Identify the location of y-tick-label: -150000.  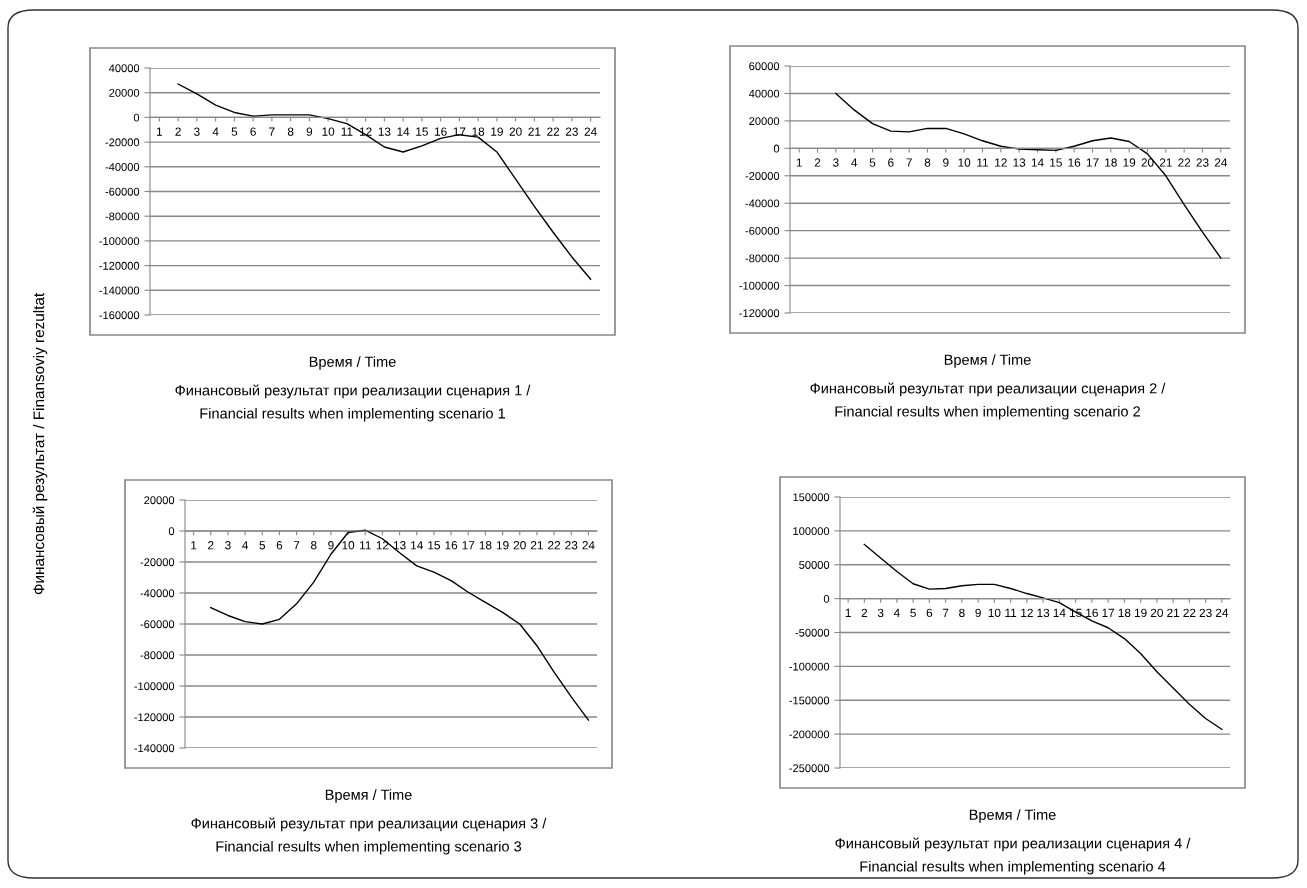
(809, 700).